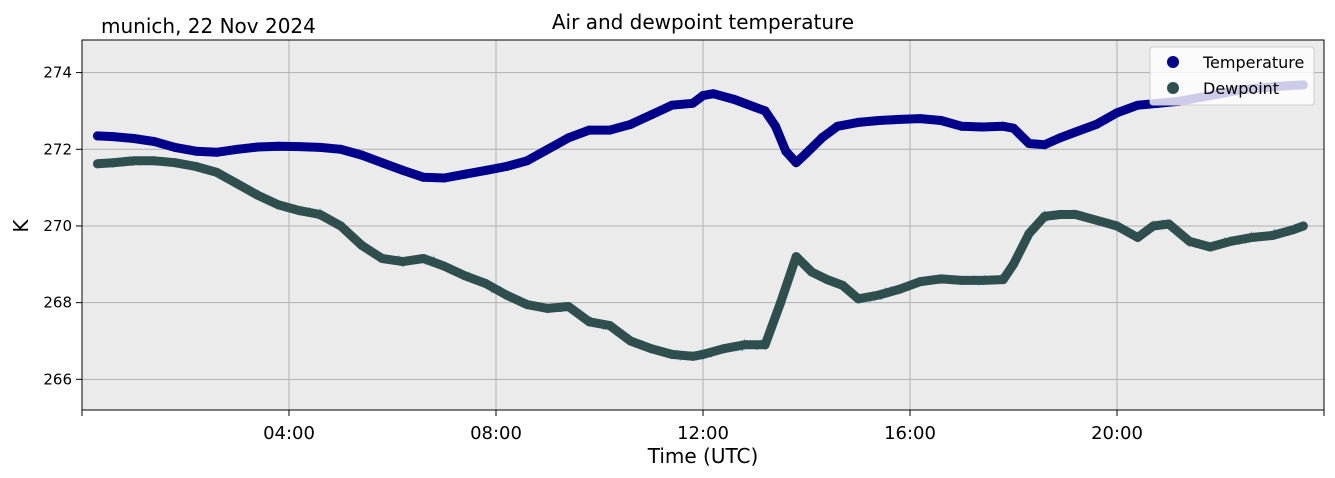  Describe the element at coordinates (1173, 88) in the screenshot. I see `legend-marker-dewpoint` at that location.